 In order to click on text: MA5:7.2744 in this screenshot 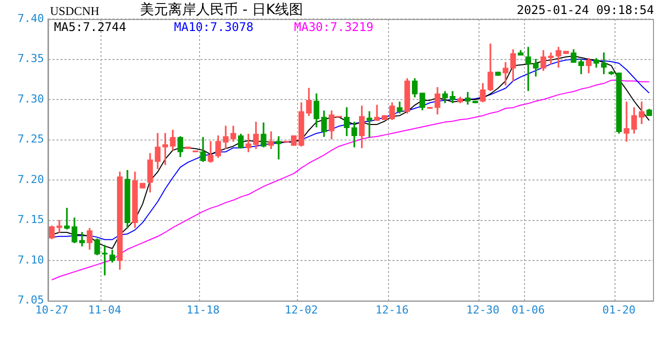, I will do `click(90, 27)`.